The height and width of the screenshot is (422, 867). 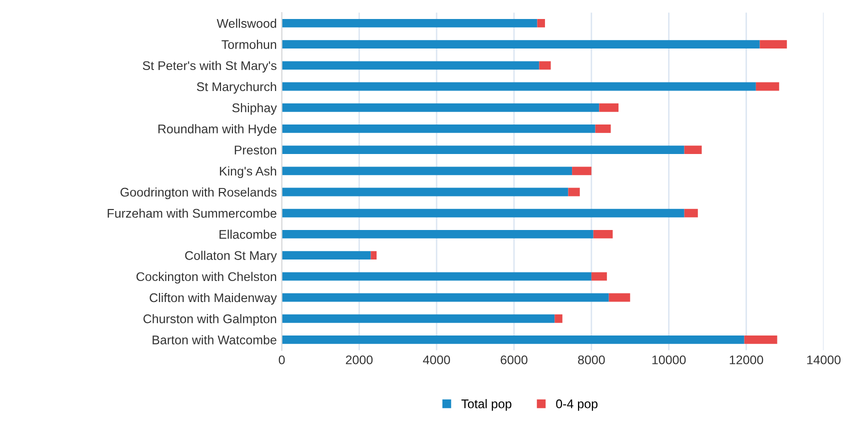 What do you see at coordinates (236, 88) in the screenshot?
I see `y-tick-label: St Marychurch` at bounding box center [236, 88].